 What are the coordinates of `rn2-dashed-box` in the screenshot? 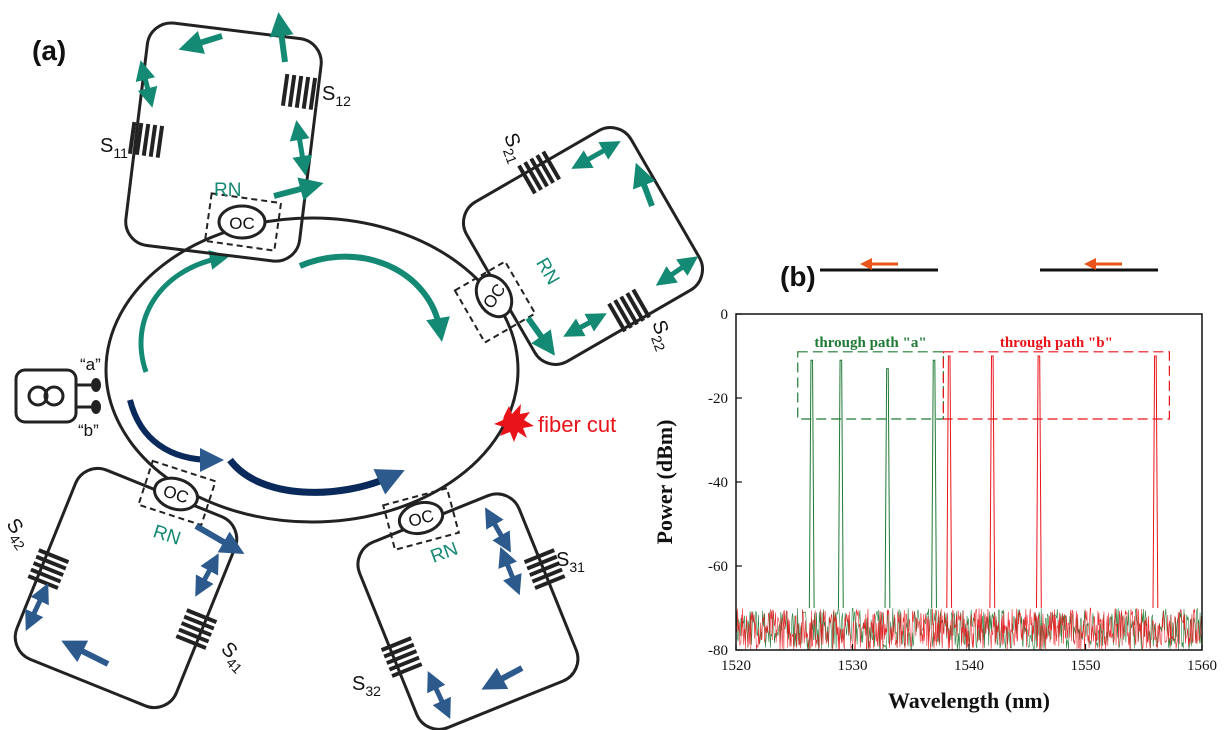 It's located at (495, 302).